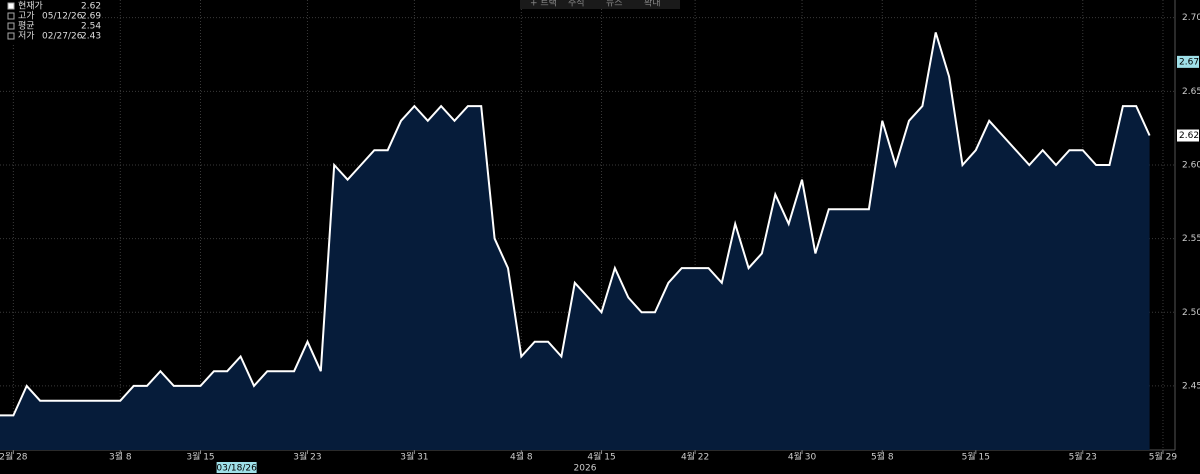  What do you see at coordinates (652, 4) in the screenshot?
I see `toolbar-button: 확대` at bounding box center [652, 4].